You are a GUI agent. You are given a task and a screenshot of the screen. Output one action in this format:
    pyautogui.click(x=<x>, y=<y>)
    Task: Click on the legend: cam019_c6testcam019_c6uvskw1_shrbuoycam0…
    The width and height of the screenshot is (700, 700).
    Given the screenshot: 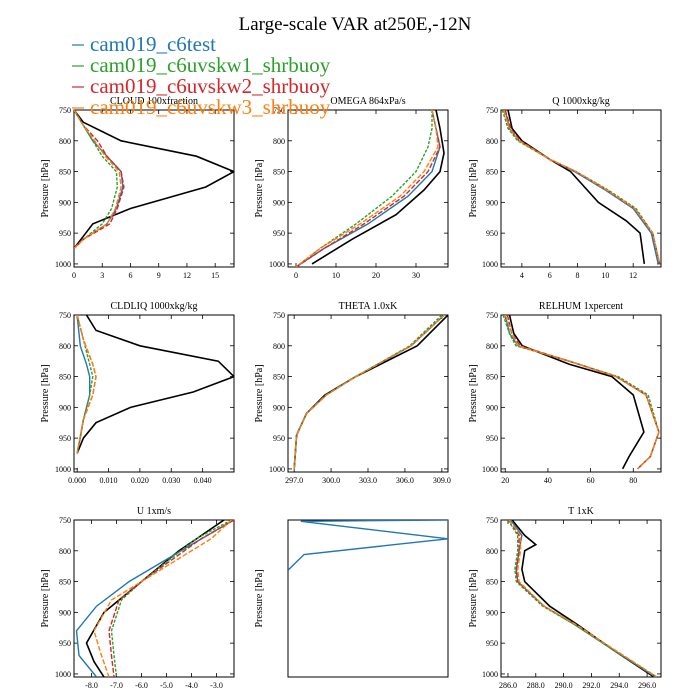 What is the action you would take?
    pyautogui.click(x=201, y=75)
    